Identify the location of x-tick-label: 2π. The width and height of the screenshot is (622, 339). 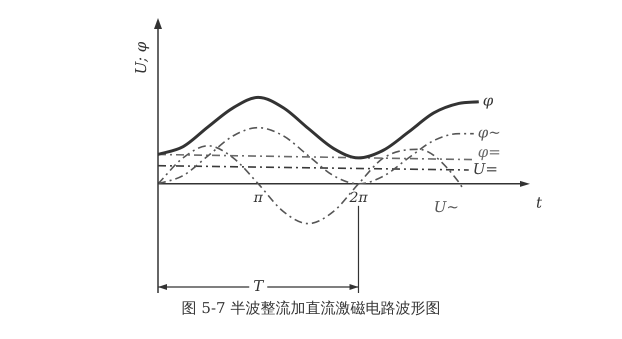
(358, 198).